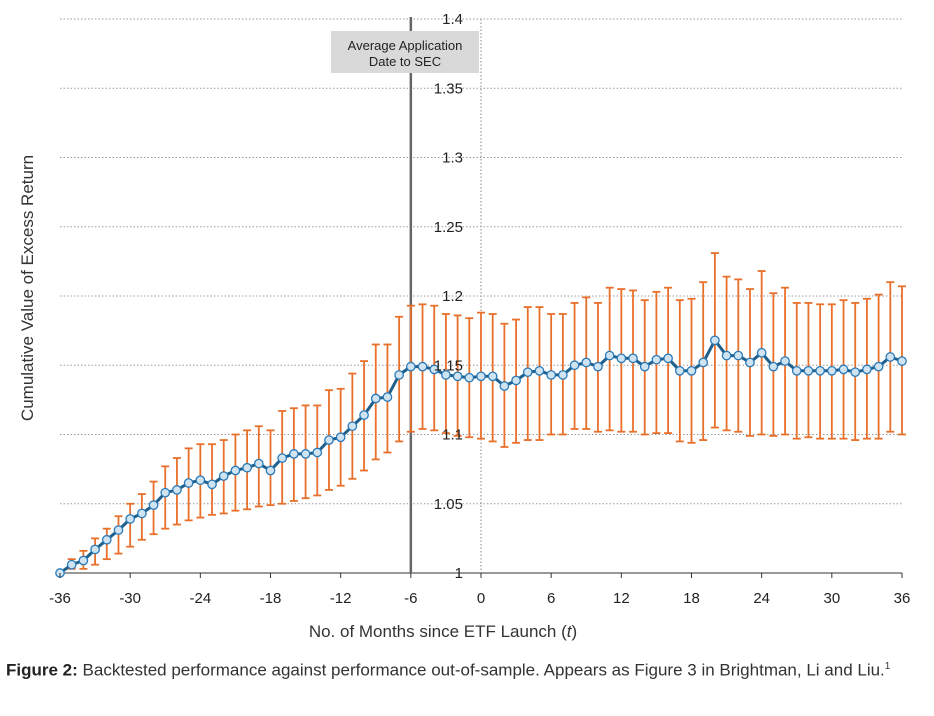 This screenshot has width=934, height=716. I want to click on y-tick-label: 1.1, so click(452, 435).